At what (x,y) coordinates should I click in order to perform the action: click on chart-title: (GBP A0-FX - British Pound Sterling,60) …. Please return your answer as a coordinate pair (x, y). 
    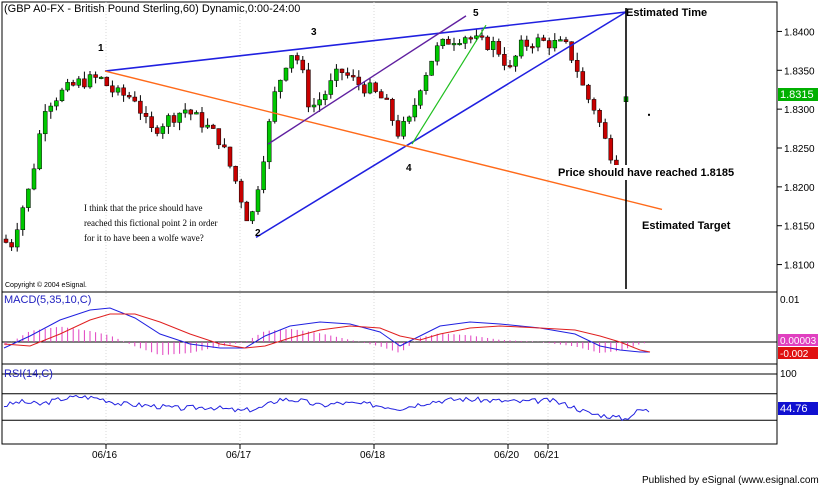
    Looking at the image, I should click on (152, 9).